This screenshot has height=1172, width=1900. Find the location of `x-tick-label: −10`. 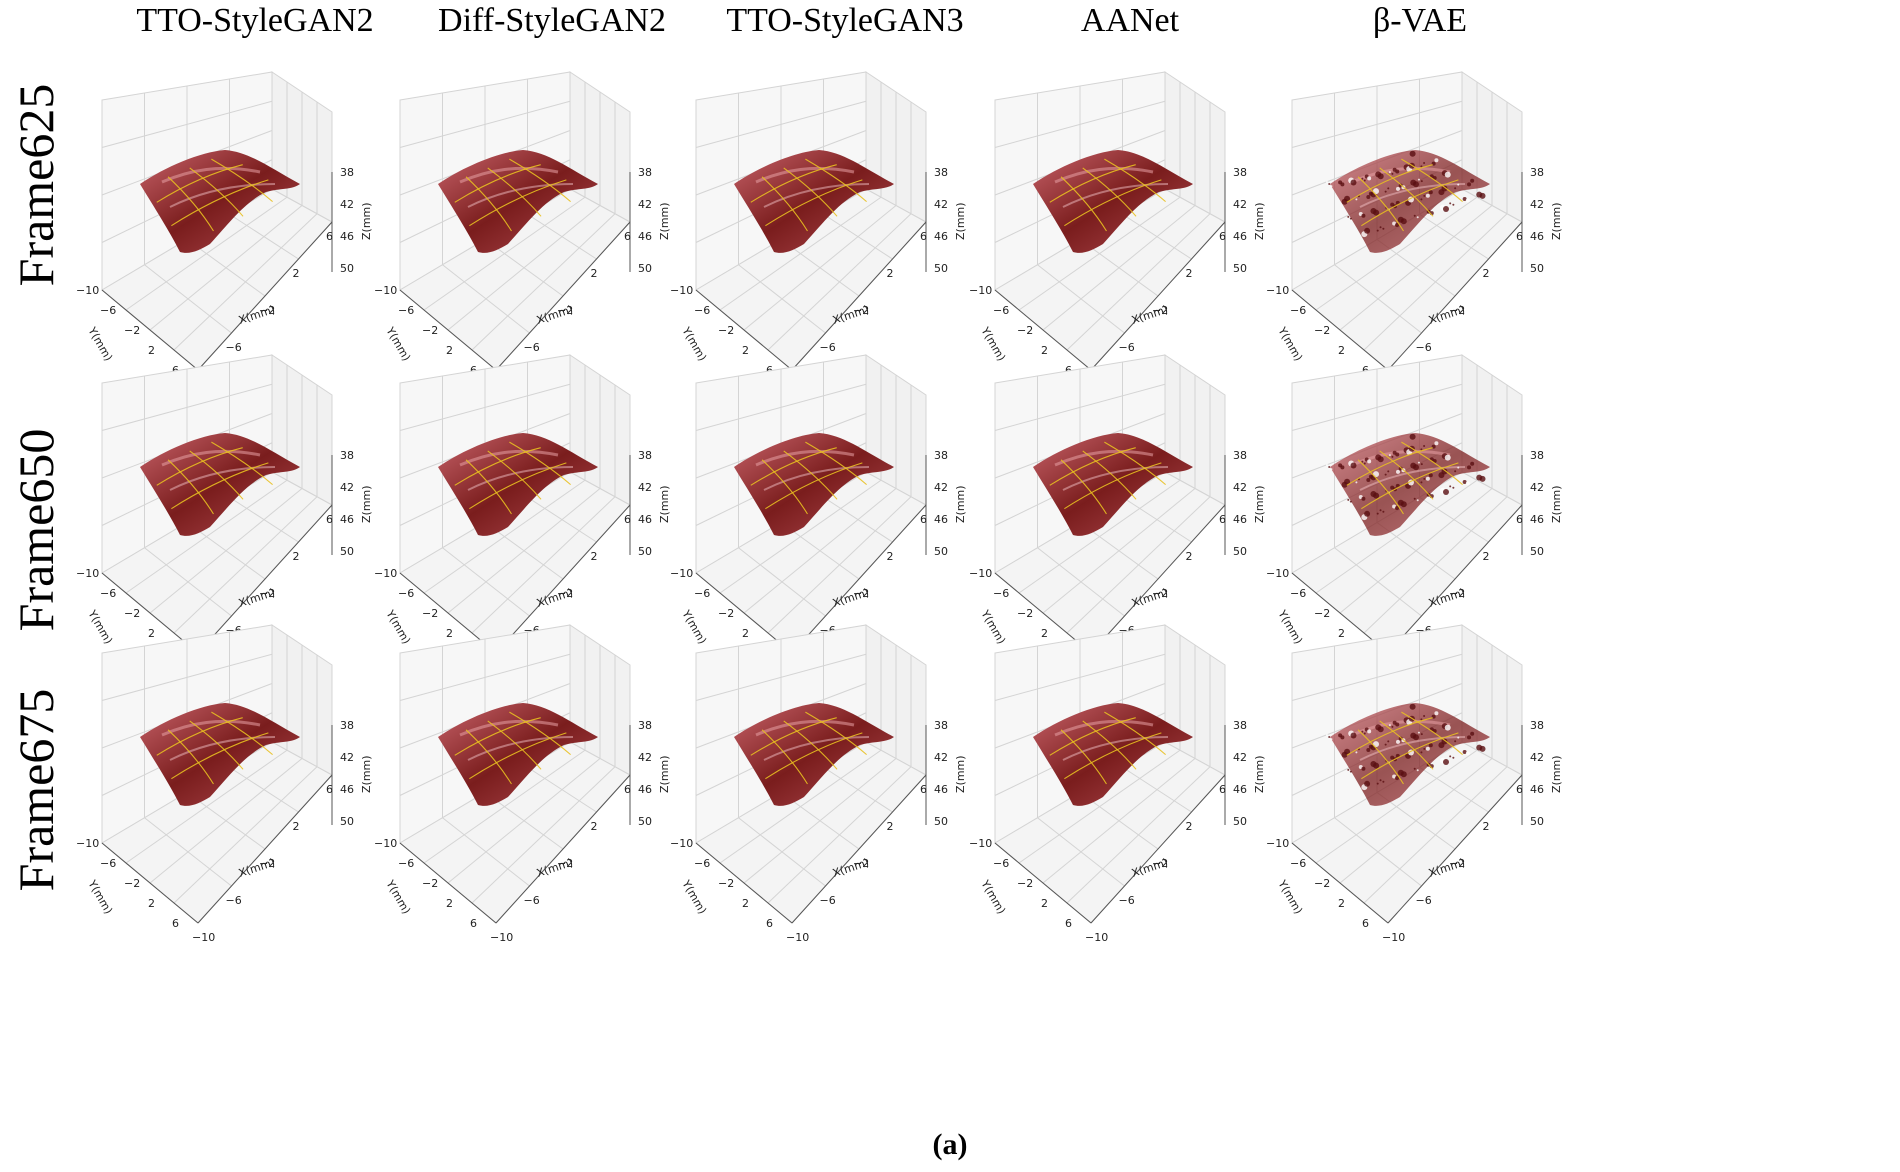

x-tick-label: −10 is located at coordinates (501, 937).